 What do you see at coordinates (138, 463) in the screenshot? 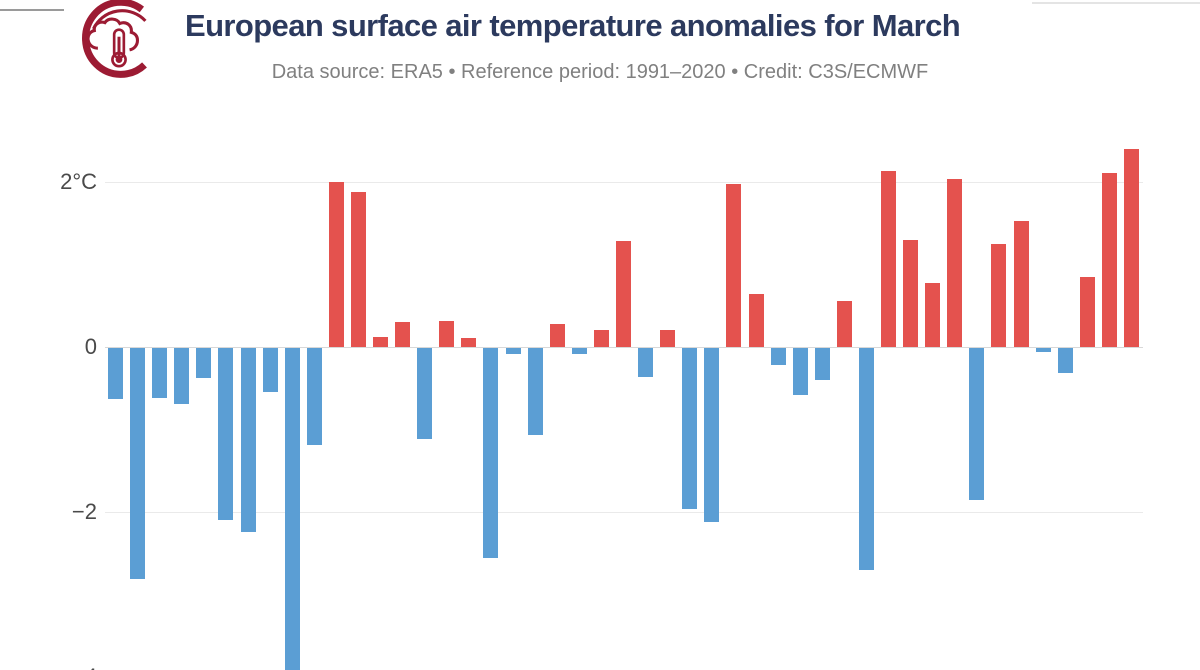
I see `bar-1980` at bounding box center [138, 463].